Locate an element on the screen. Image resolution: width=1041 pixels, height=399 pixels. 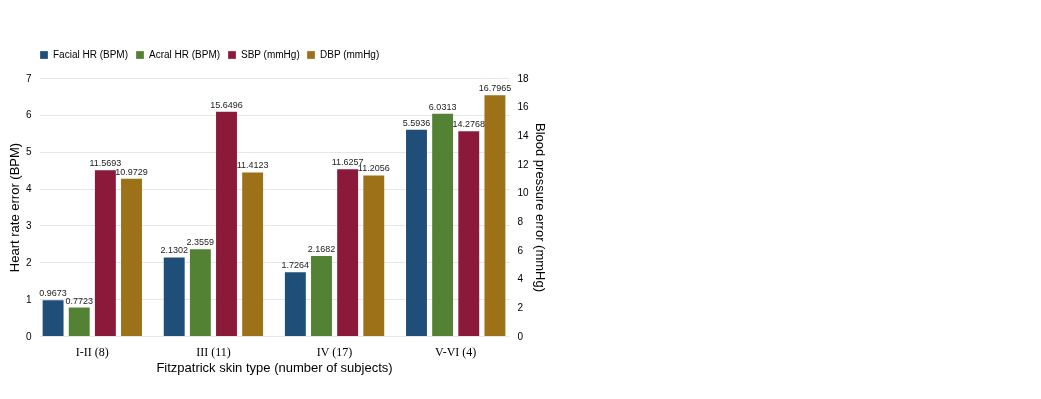
x-tick-label: I-II (8) is located at coordinates (92, 351).